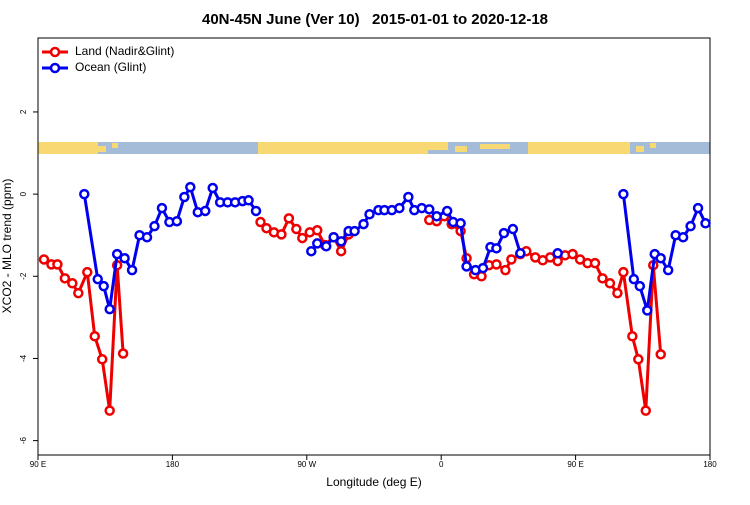 The width and height of the screenshot is (750, 505). Describe the element at coordinates (23, 193) in the screenshot. I see `y-tick-label: 0` at that location.